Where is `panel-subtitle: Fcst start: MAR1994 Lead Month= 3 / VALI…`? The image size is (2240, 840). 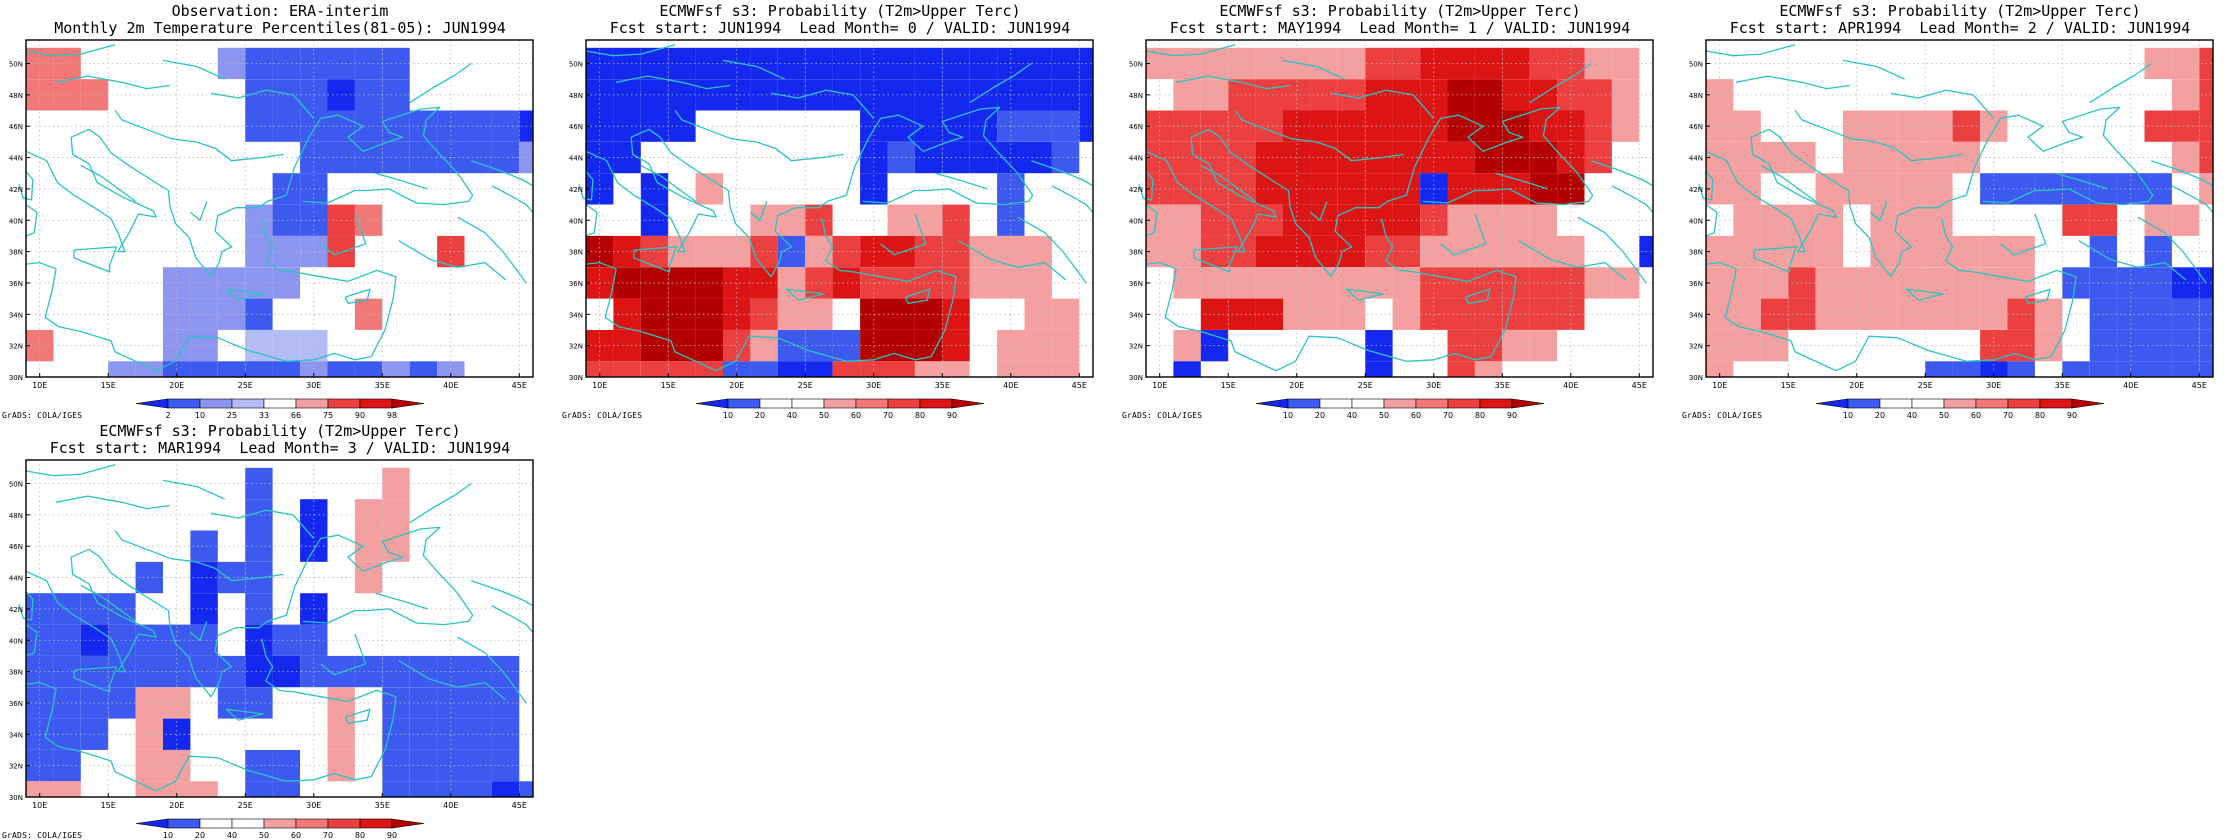
panel-subtitle: Fcst start: MAR1994 Lead Month= 3 / VALI… is located at coordinates (280, 448).